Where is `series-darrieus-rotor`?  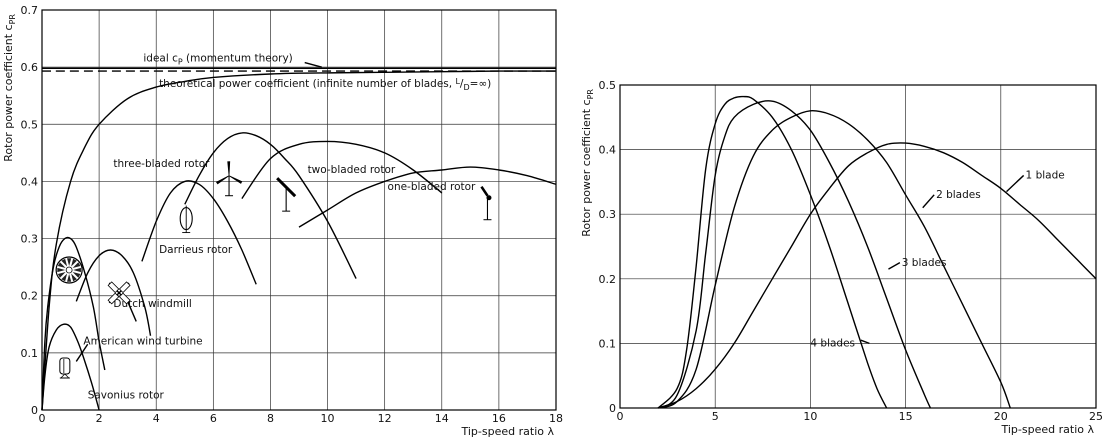 series-darrieus-rotor is located at coordinates (199, 232).